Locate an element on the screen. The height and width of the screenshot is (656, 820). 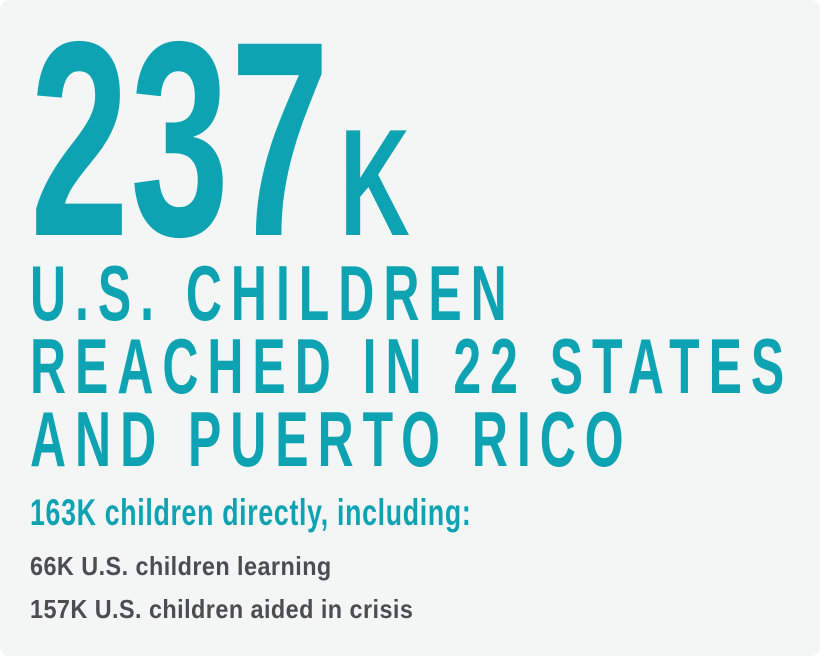
detail-line: 157K U.S. children aided in crisis is located at coordinates (243, 609).